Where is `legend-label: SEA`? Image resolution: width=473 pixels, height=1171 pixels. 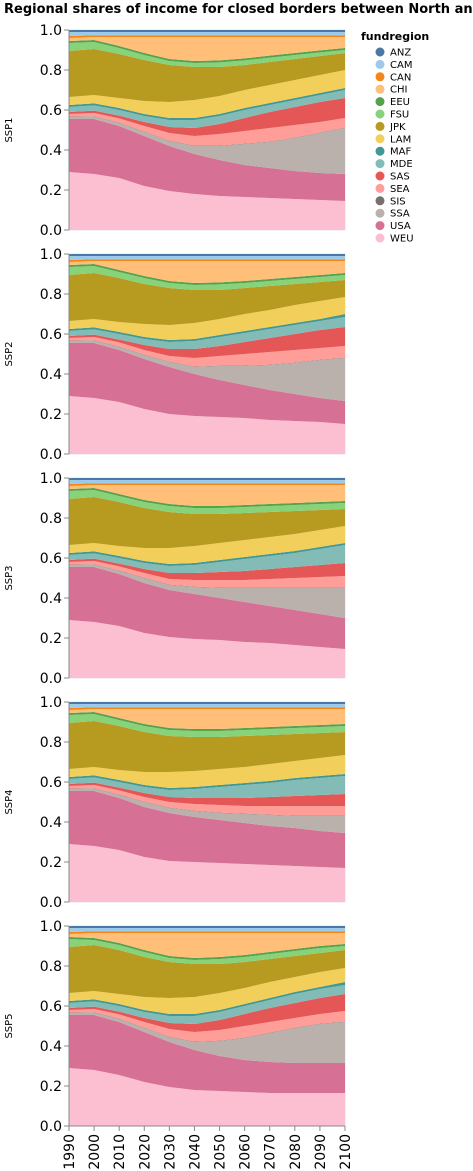
legend-label: SEA is located at coordinates (400, 189).